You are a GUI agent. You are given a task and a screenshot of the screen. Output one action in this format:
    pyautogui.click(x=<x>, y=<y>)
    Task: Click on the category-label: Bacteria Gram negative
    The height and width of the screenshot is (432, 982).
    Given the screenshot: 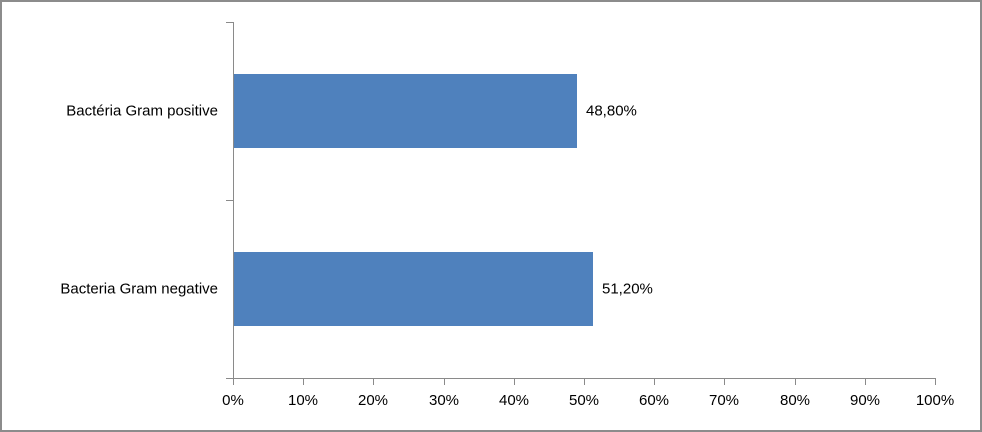 What is the action you would take?
    pyautogui.click(x=139, y=289)
    